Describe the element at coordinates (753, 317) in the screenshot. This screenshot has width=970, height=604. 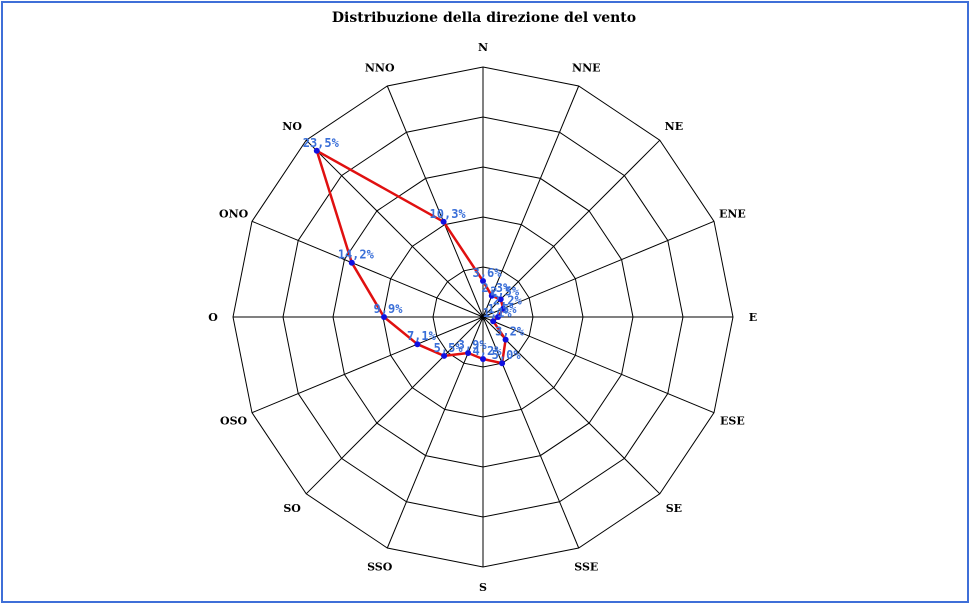
I see `direction-label-e: E` at that location.